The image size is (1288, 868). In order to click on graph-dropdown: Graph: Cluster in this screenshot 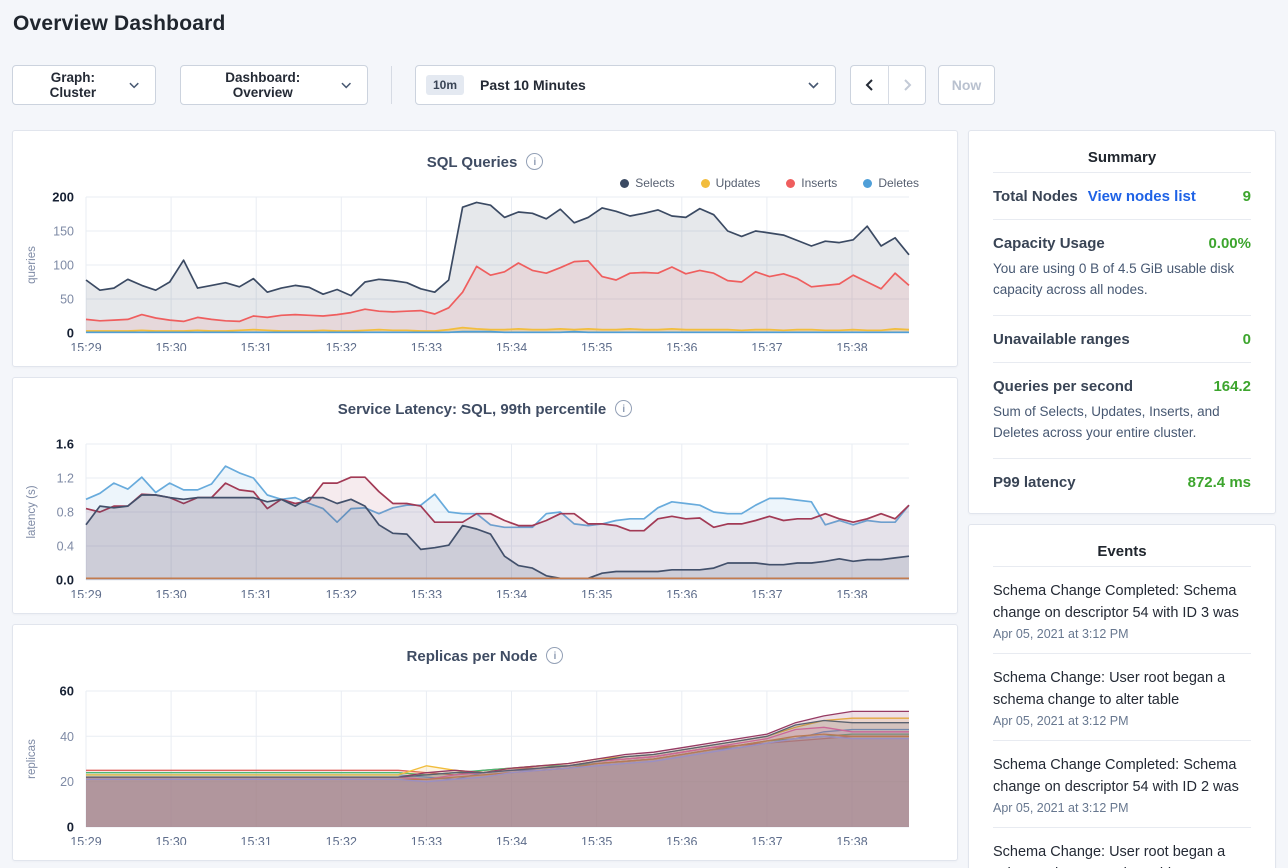, I will do `click(84, 85)`.